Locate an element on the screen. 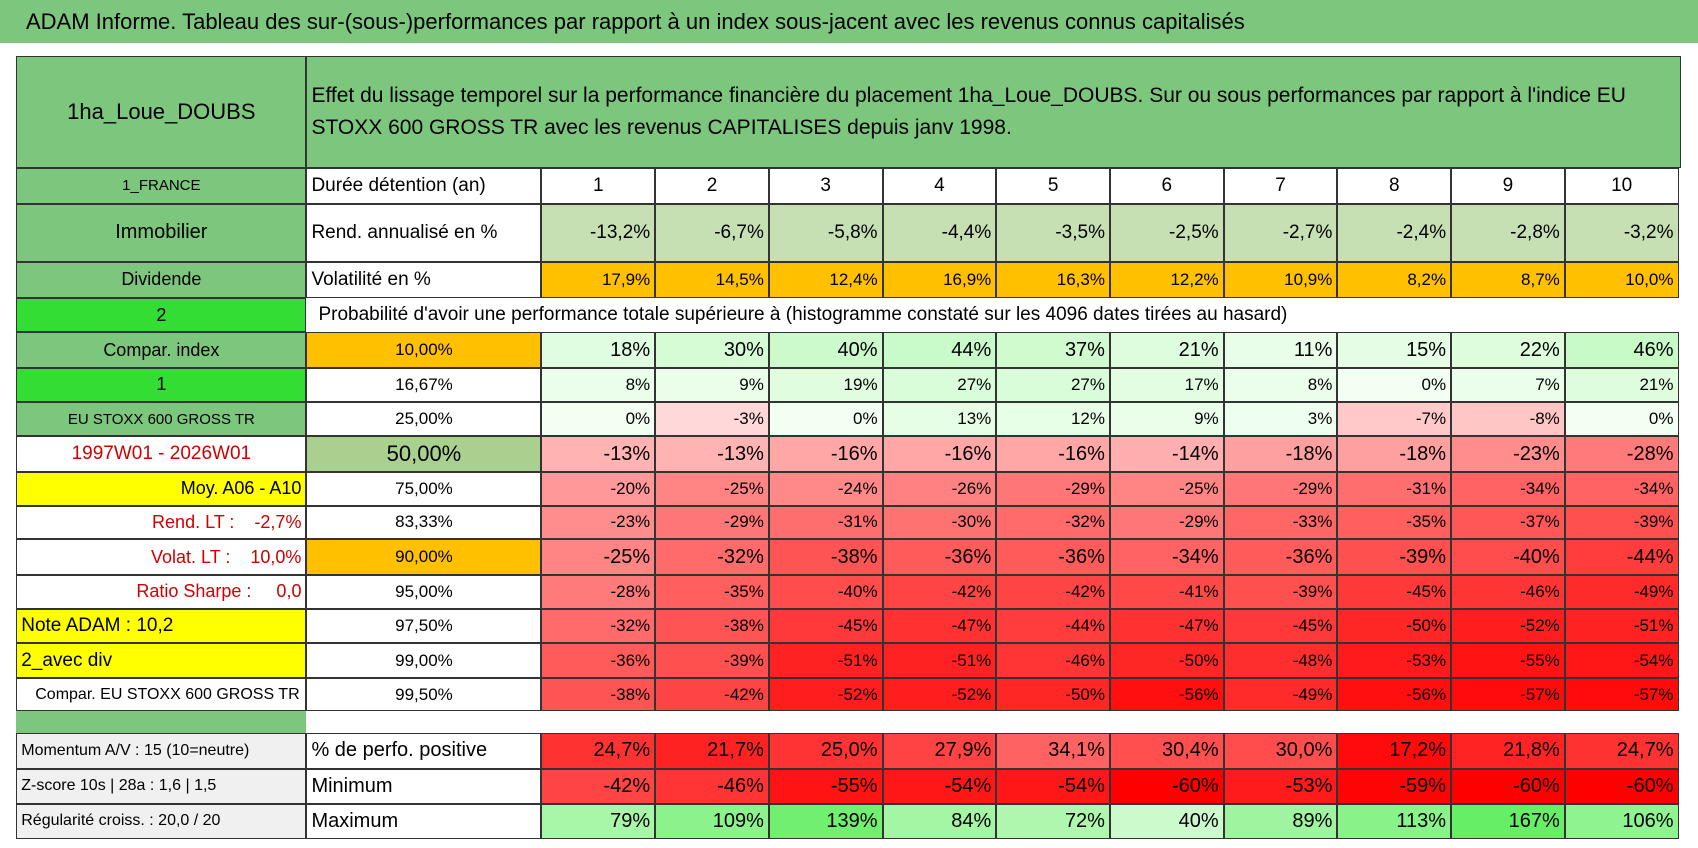 The height and width of the screenshot is (848, 1698). data-cell: -54% is located at coordinates (1053, 786).